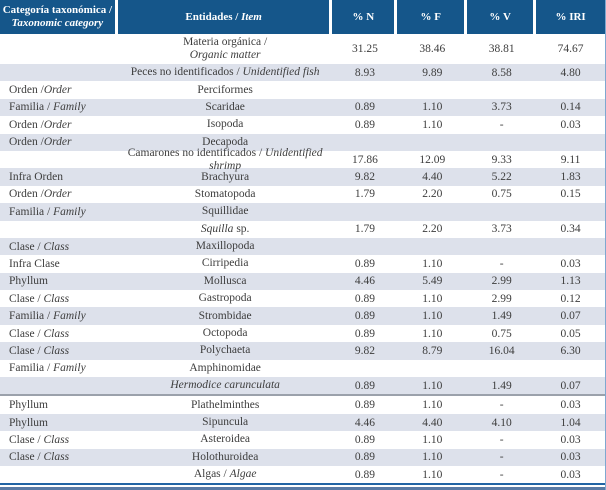  I want to click on item-text: Cirripedia, so click(225, 263).